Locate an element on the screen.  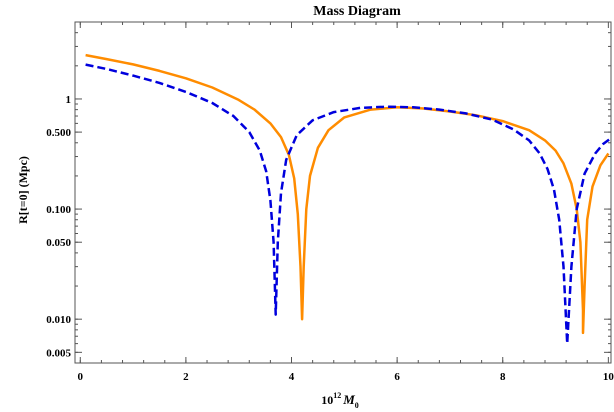
y-axis-label: R[t=0] (Mpc) is located at coordinates (23, 190).